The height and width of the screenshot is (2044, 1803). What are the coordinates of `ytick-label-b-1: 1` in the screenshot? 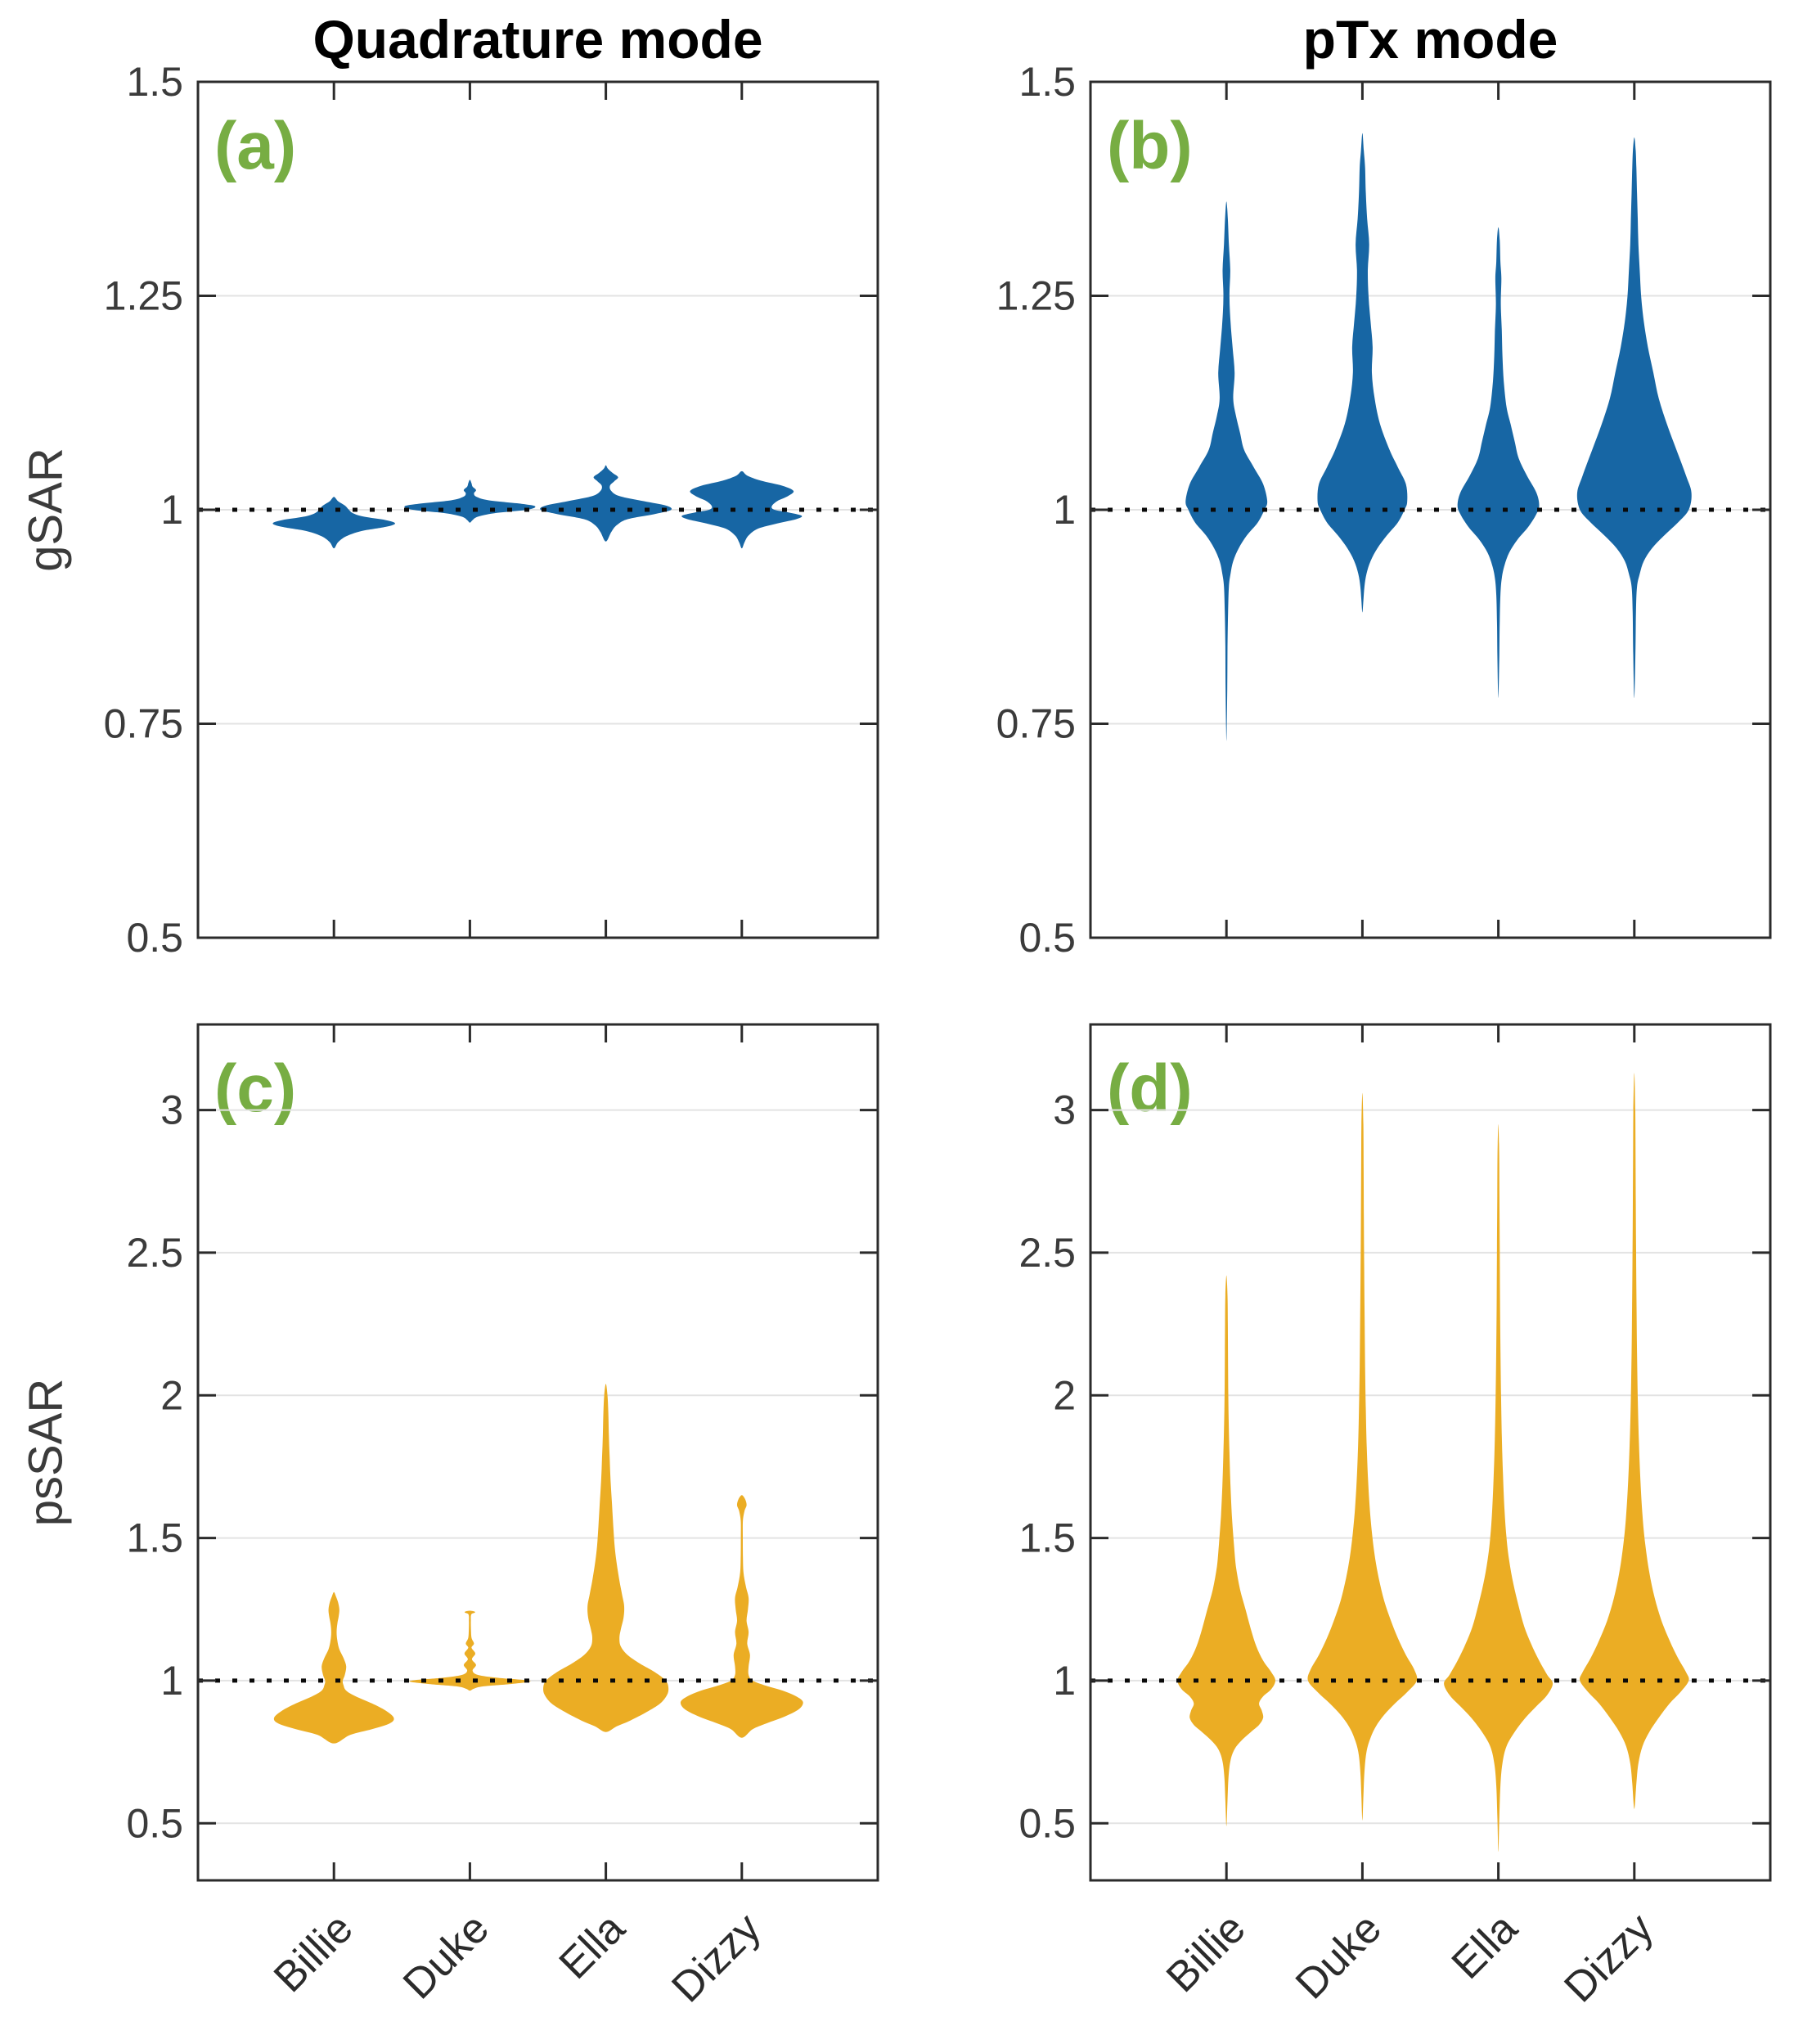 It's located at (1064, 510).